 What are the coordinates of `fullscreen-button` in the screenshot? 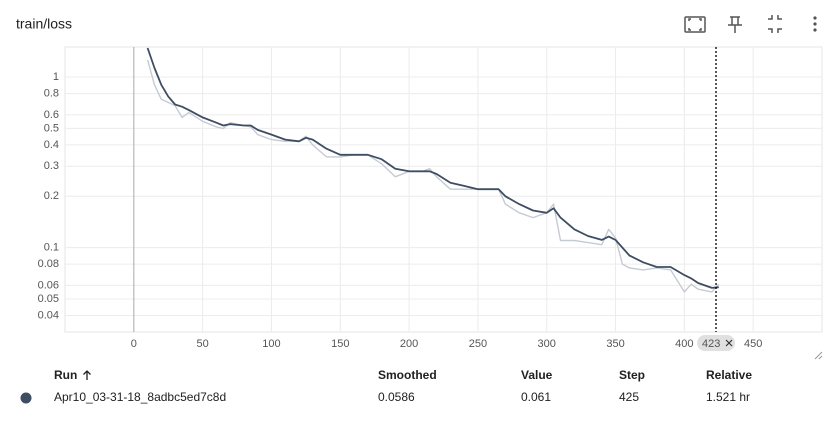 It's located at (775, 24).